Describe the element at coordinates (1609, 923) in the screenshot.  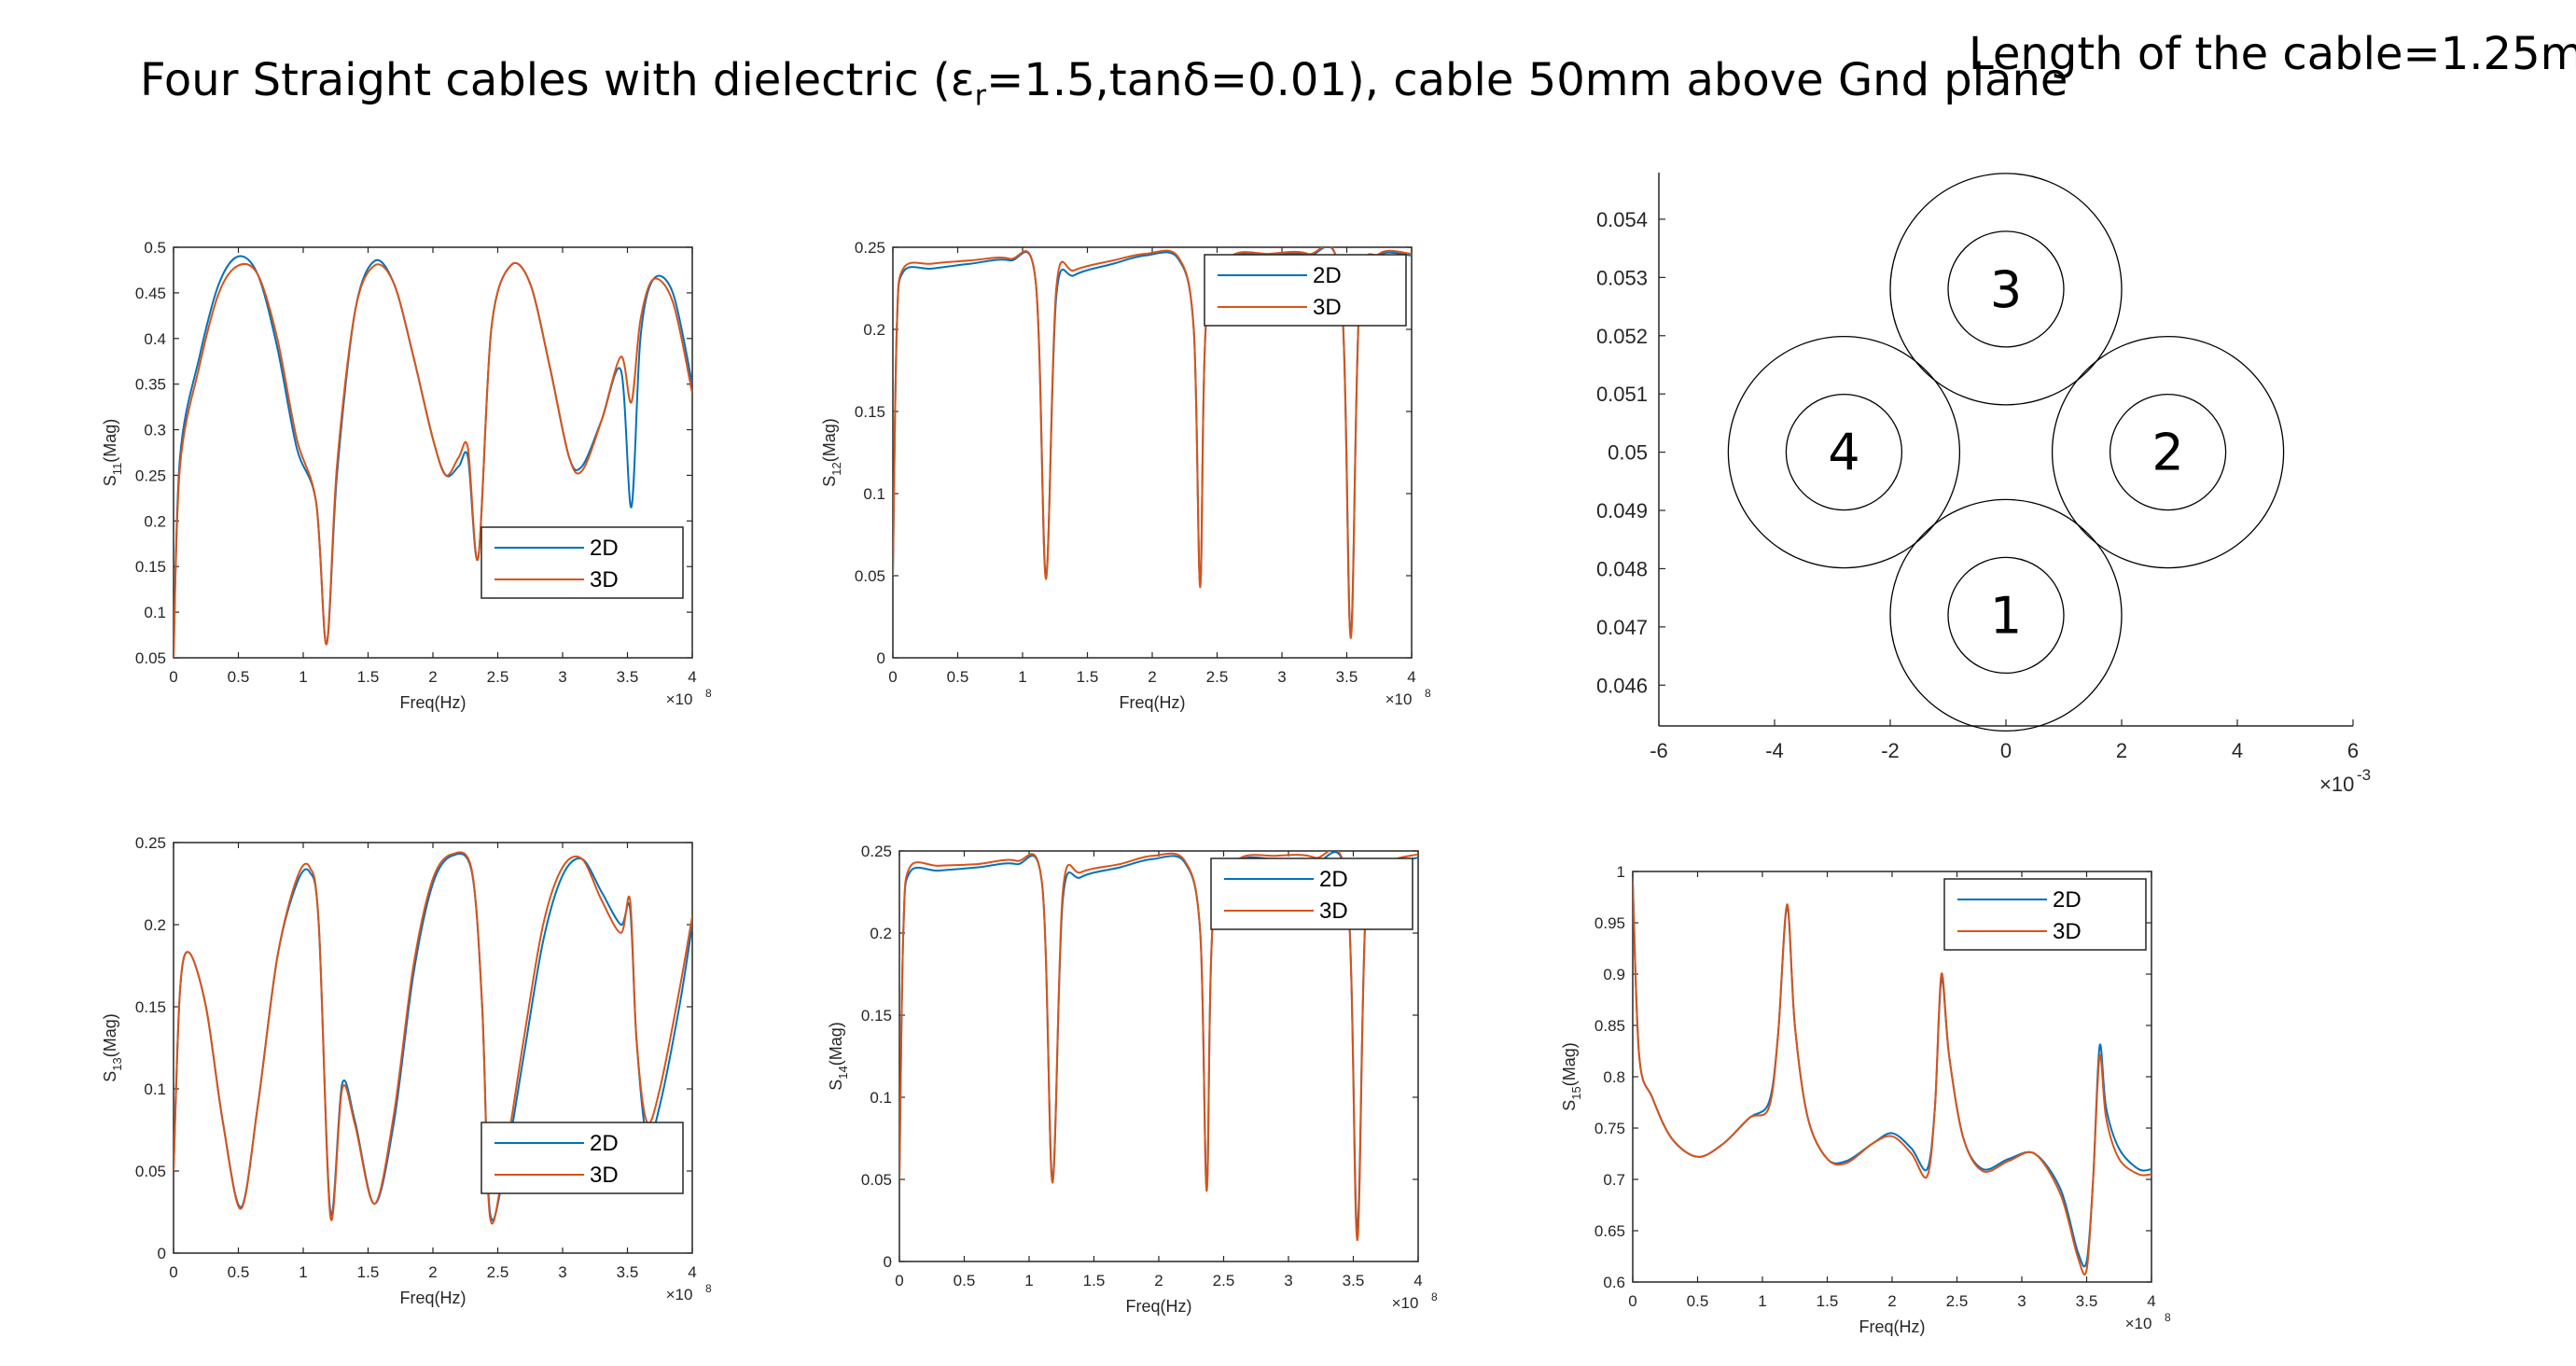
I see `y-tick-label: 0.95` at that location.